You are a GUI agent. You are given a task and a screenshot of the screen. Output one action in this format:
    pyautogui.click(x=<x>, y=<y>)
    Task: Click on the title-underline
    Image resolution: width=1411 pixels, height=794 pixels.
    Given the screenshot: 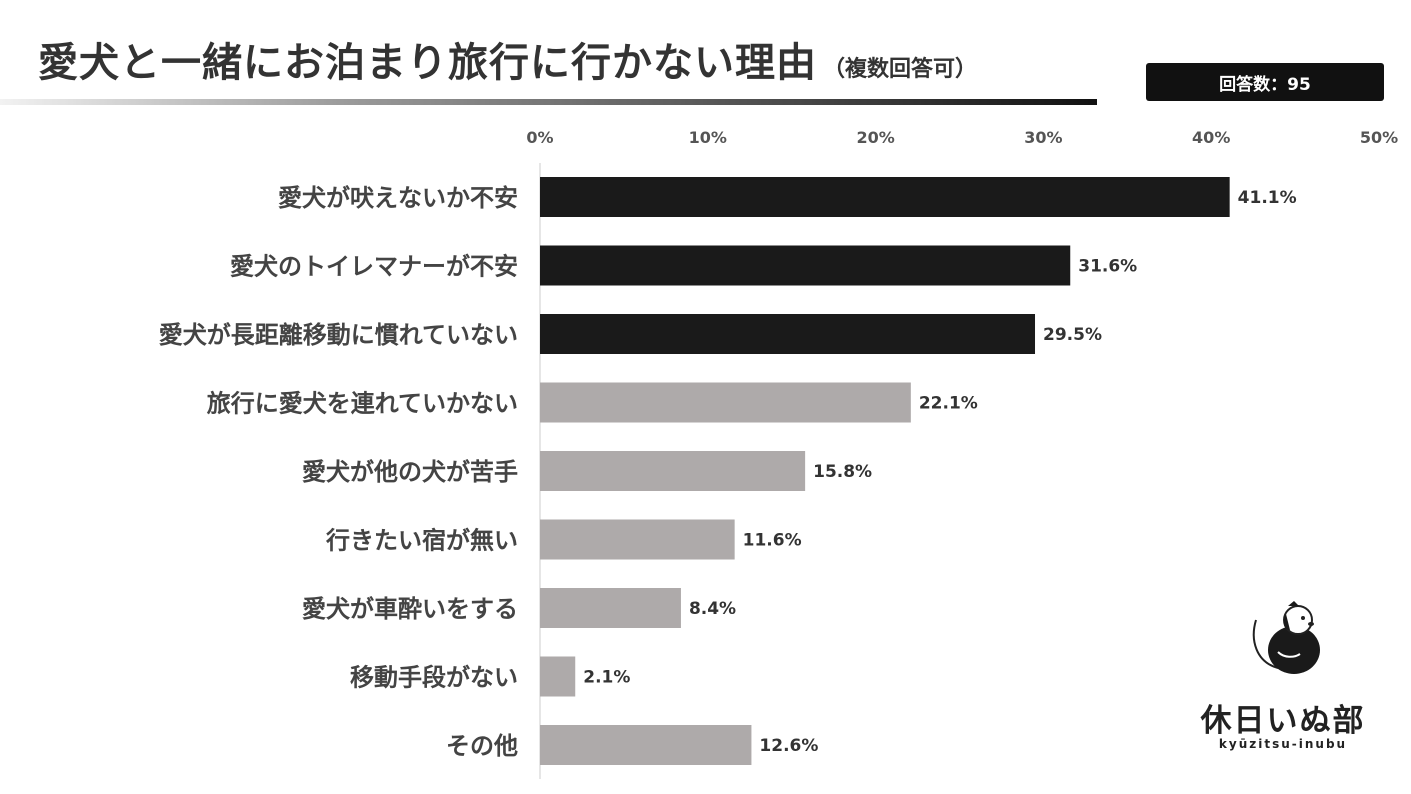 What is the action you would take?
    pyautogui.click(x=548, y=102)
    